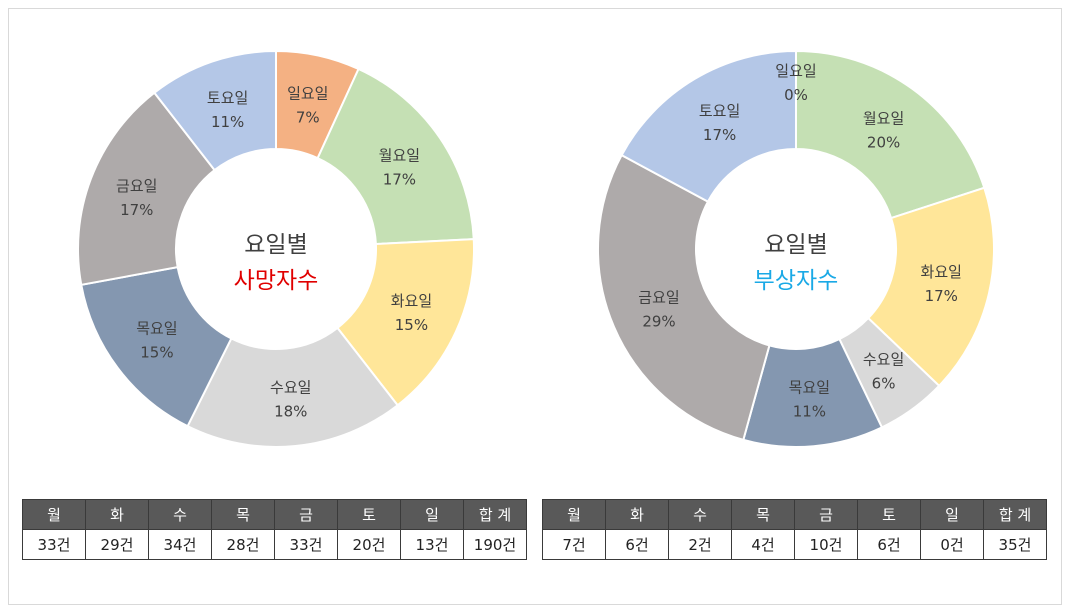  What do you see at coordinates (275, 245) in the screenshot?
I see `deaths-center-title: 요일별` at bounding box center [275, 245].